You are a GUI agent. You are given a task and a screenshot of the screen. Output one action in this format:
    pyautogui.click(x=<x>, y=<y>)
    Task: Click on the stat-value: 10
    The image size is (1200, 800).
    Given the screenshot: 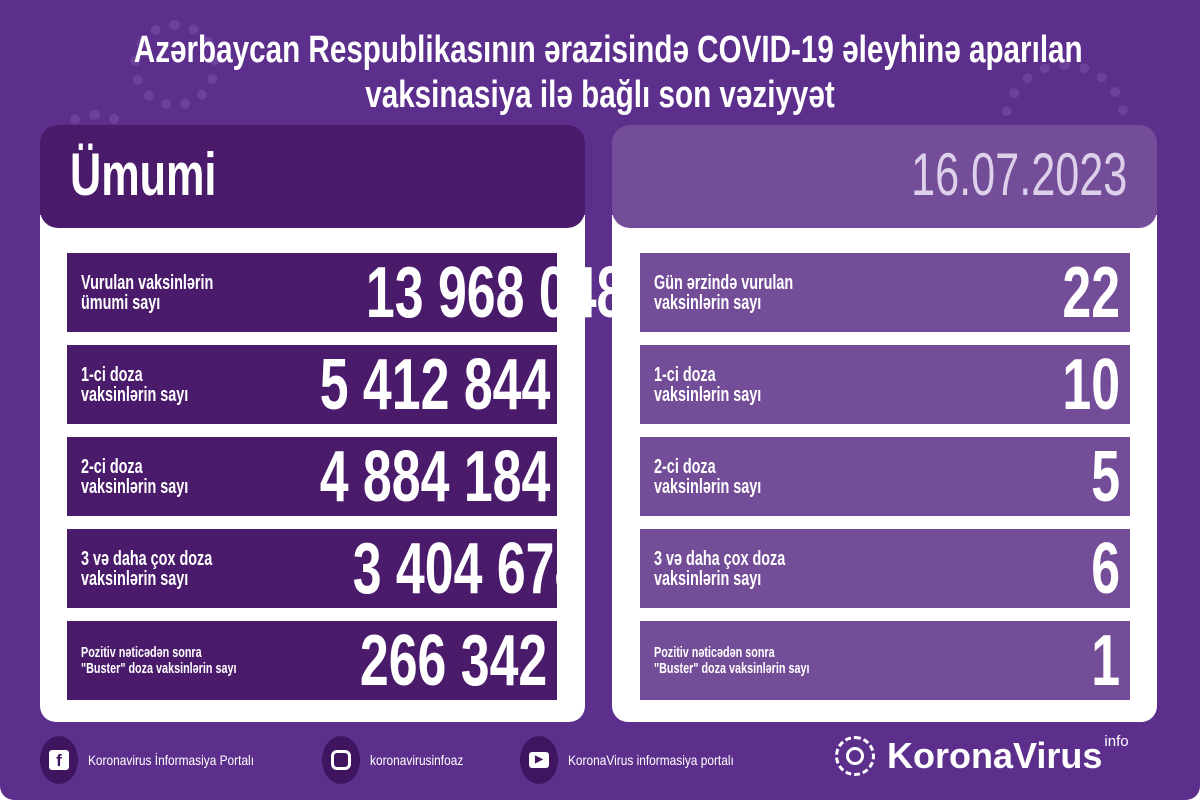 What is the action you would take?
    pyautogui.click(x=1091, y=384)
    